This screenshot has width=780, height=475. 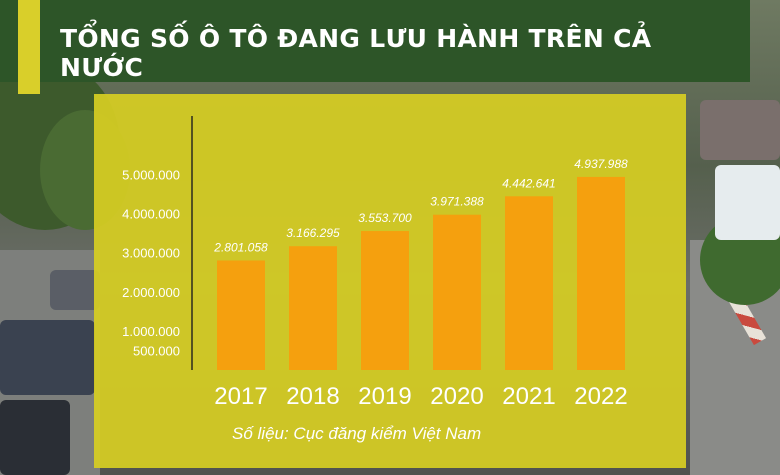 What do you see at coordinates (151, 331) in the screenshot?
I see `y-tick-label: 1.000.000` at bounding box center [151, 331].